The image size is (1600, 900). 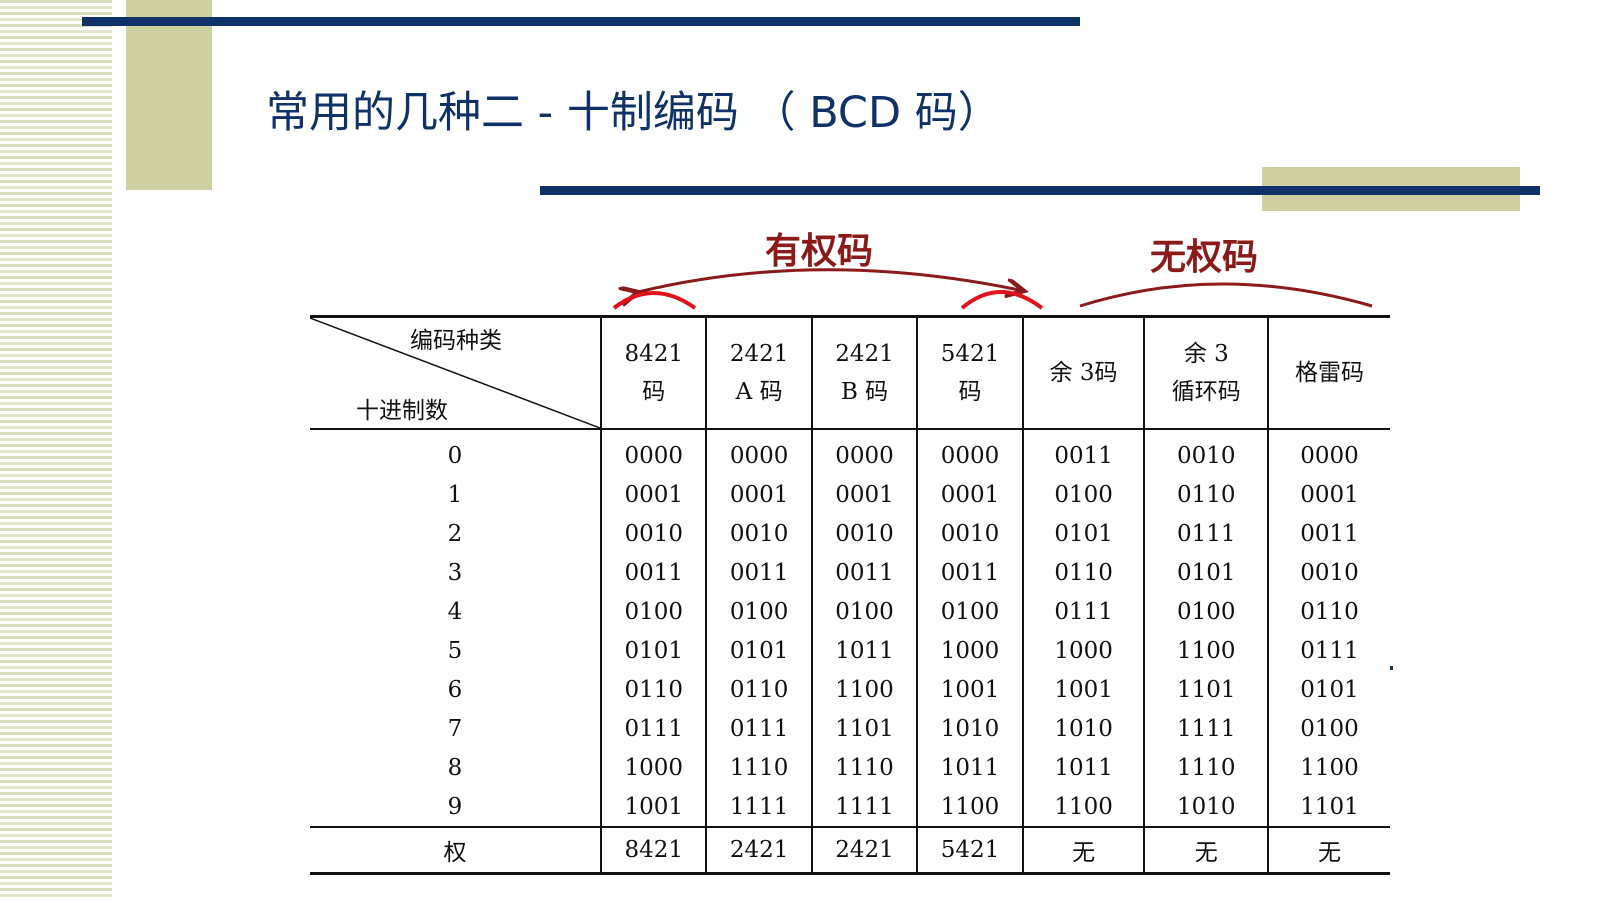 I want to click on decimal-digit-cell: 3, so click(x=455, y=572).